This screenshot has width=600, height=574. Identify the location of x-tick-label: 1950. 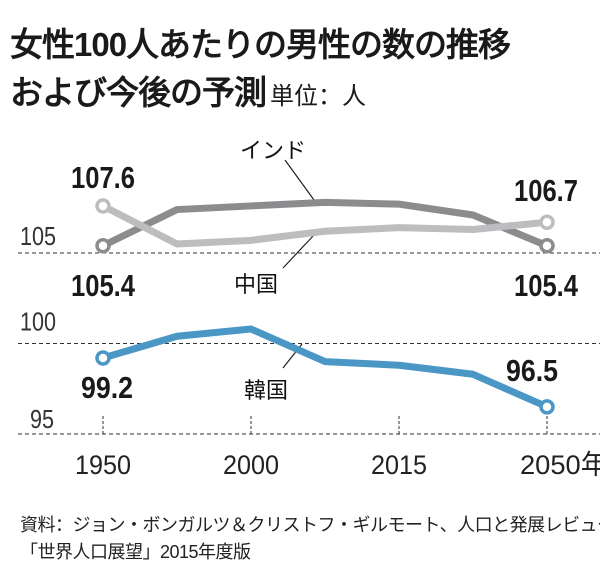
(103, 465).